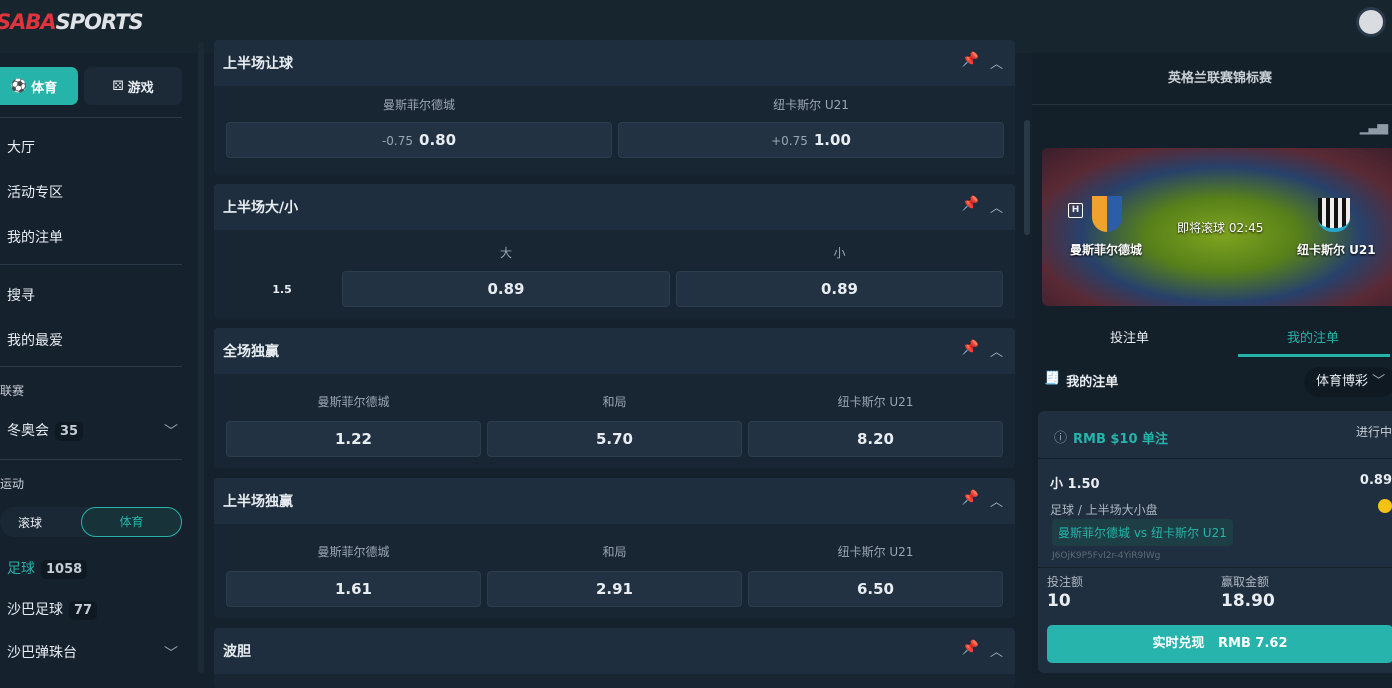 The image size is (1392, 688). What do you see at coordinates (614, 651) in the screenshot?
I see `market-header: 波胆 📌 ︿` at bounding box center [614, 651].